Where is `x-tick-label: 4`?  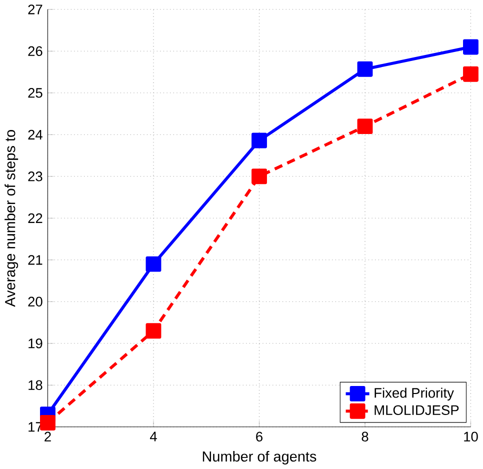 x-tick-label: 4 is located at coordinates (153, 437).